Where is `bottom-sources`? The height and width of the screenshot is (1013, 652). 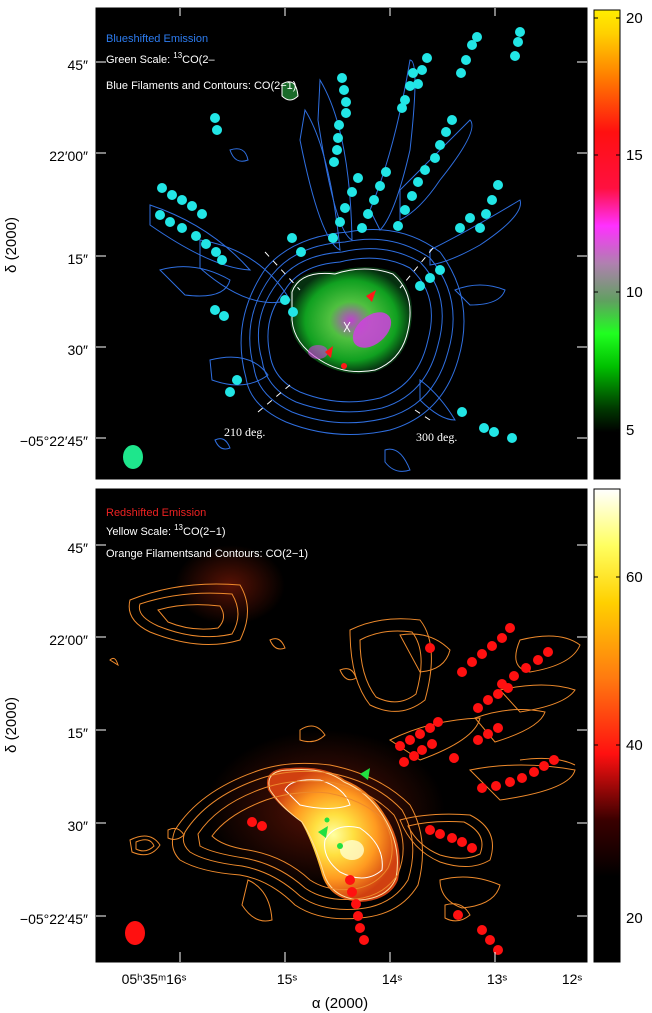
bottom-sources is located at coordinates (344, 808).